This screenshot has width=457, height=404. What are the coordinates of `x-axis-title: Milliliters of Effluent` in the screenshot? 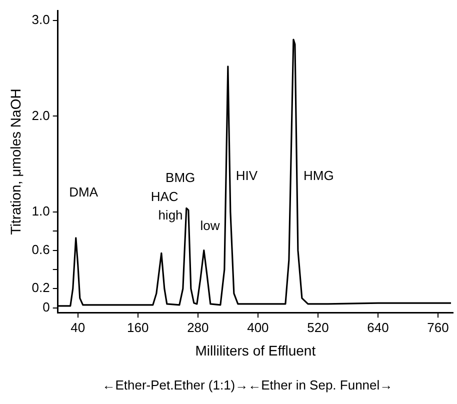 It's located at (255, 350).